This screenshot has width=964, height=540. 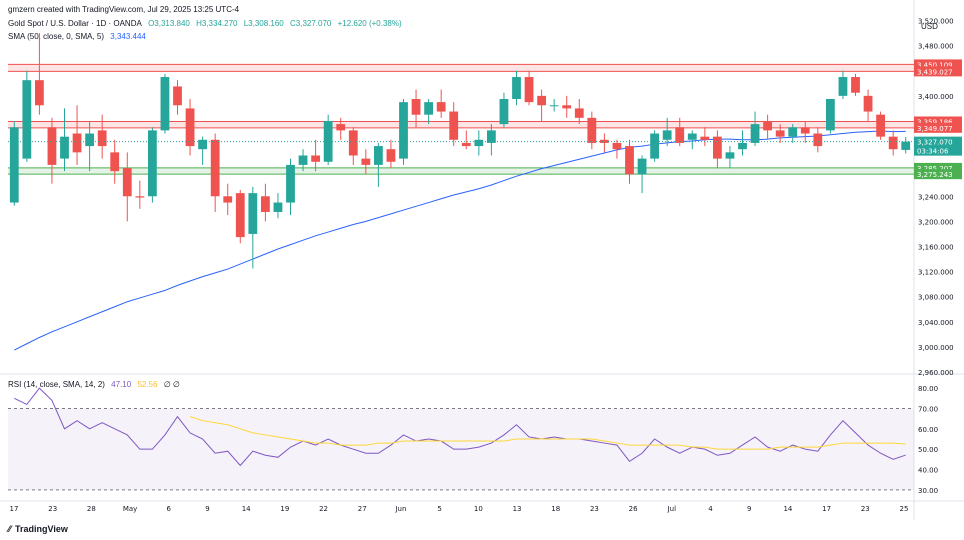 I want to click on price-tick-label: 3,400.000, so click(x=936, y=97).